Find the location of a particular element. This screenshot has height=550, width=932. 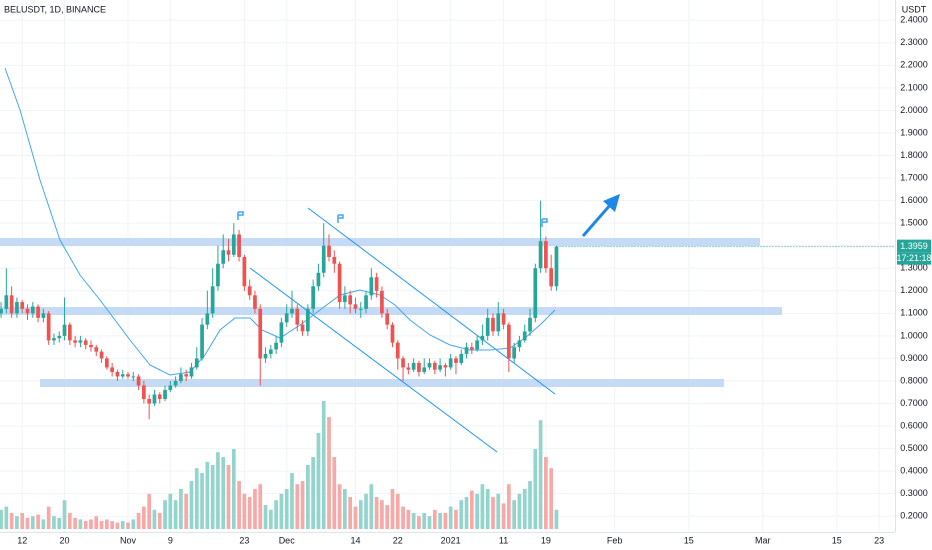

arrow-shaft is located at coordinates (597, 220).